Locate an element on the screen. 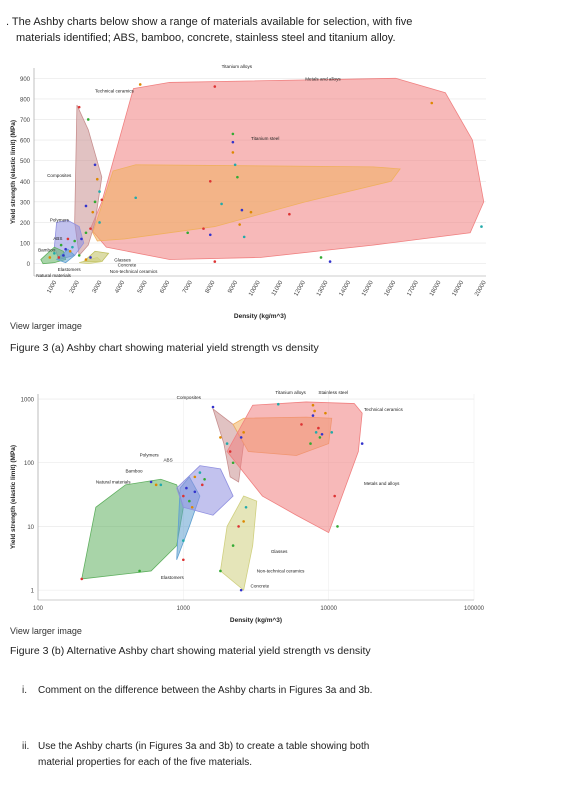  label-non-technical-ceramics: Non-technical ceramics is located at coordinates (281, 570).